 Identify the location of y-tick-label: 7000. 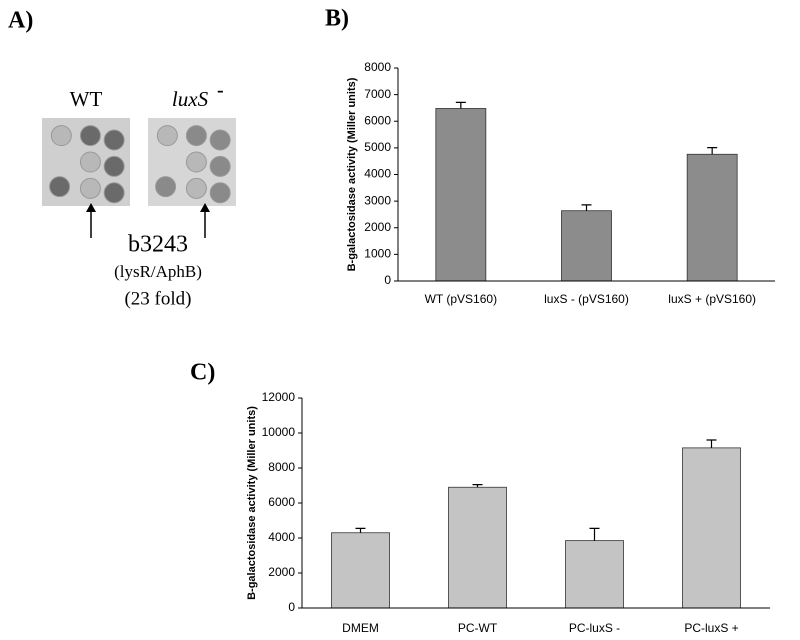
(377, 94).